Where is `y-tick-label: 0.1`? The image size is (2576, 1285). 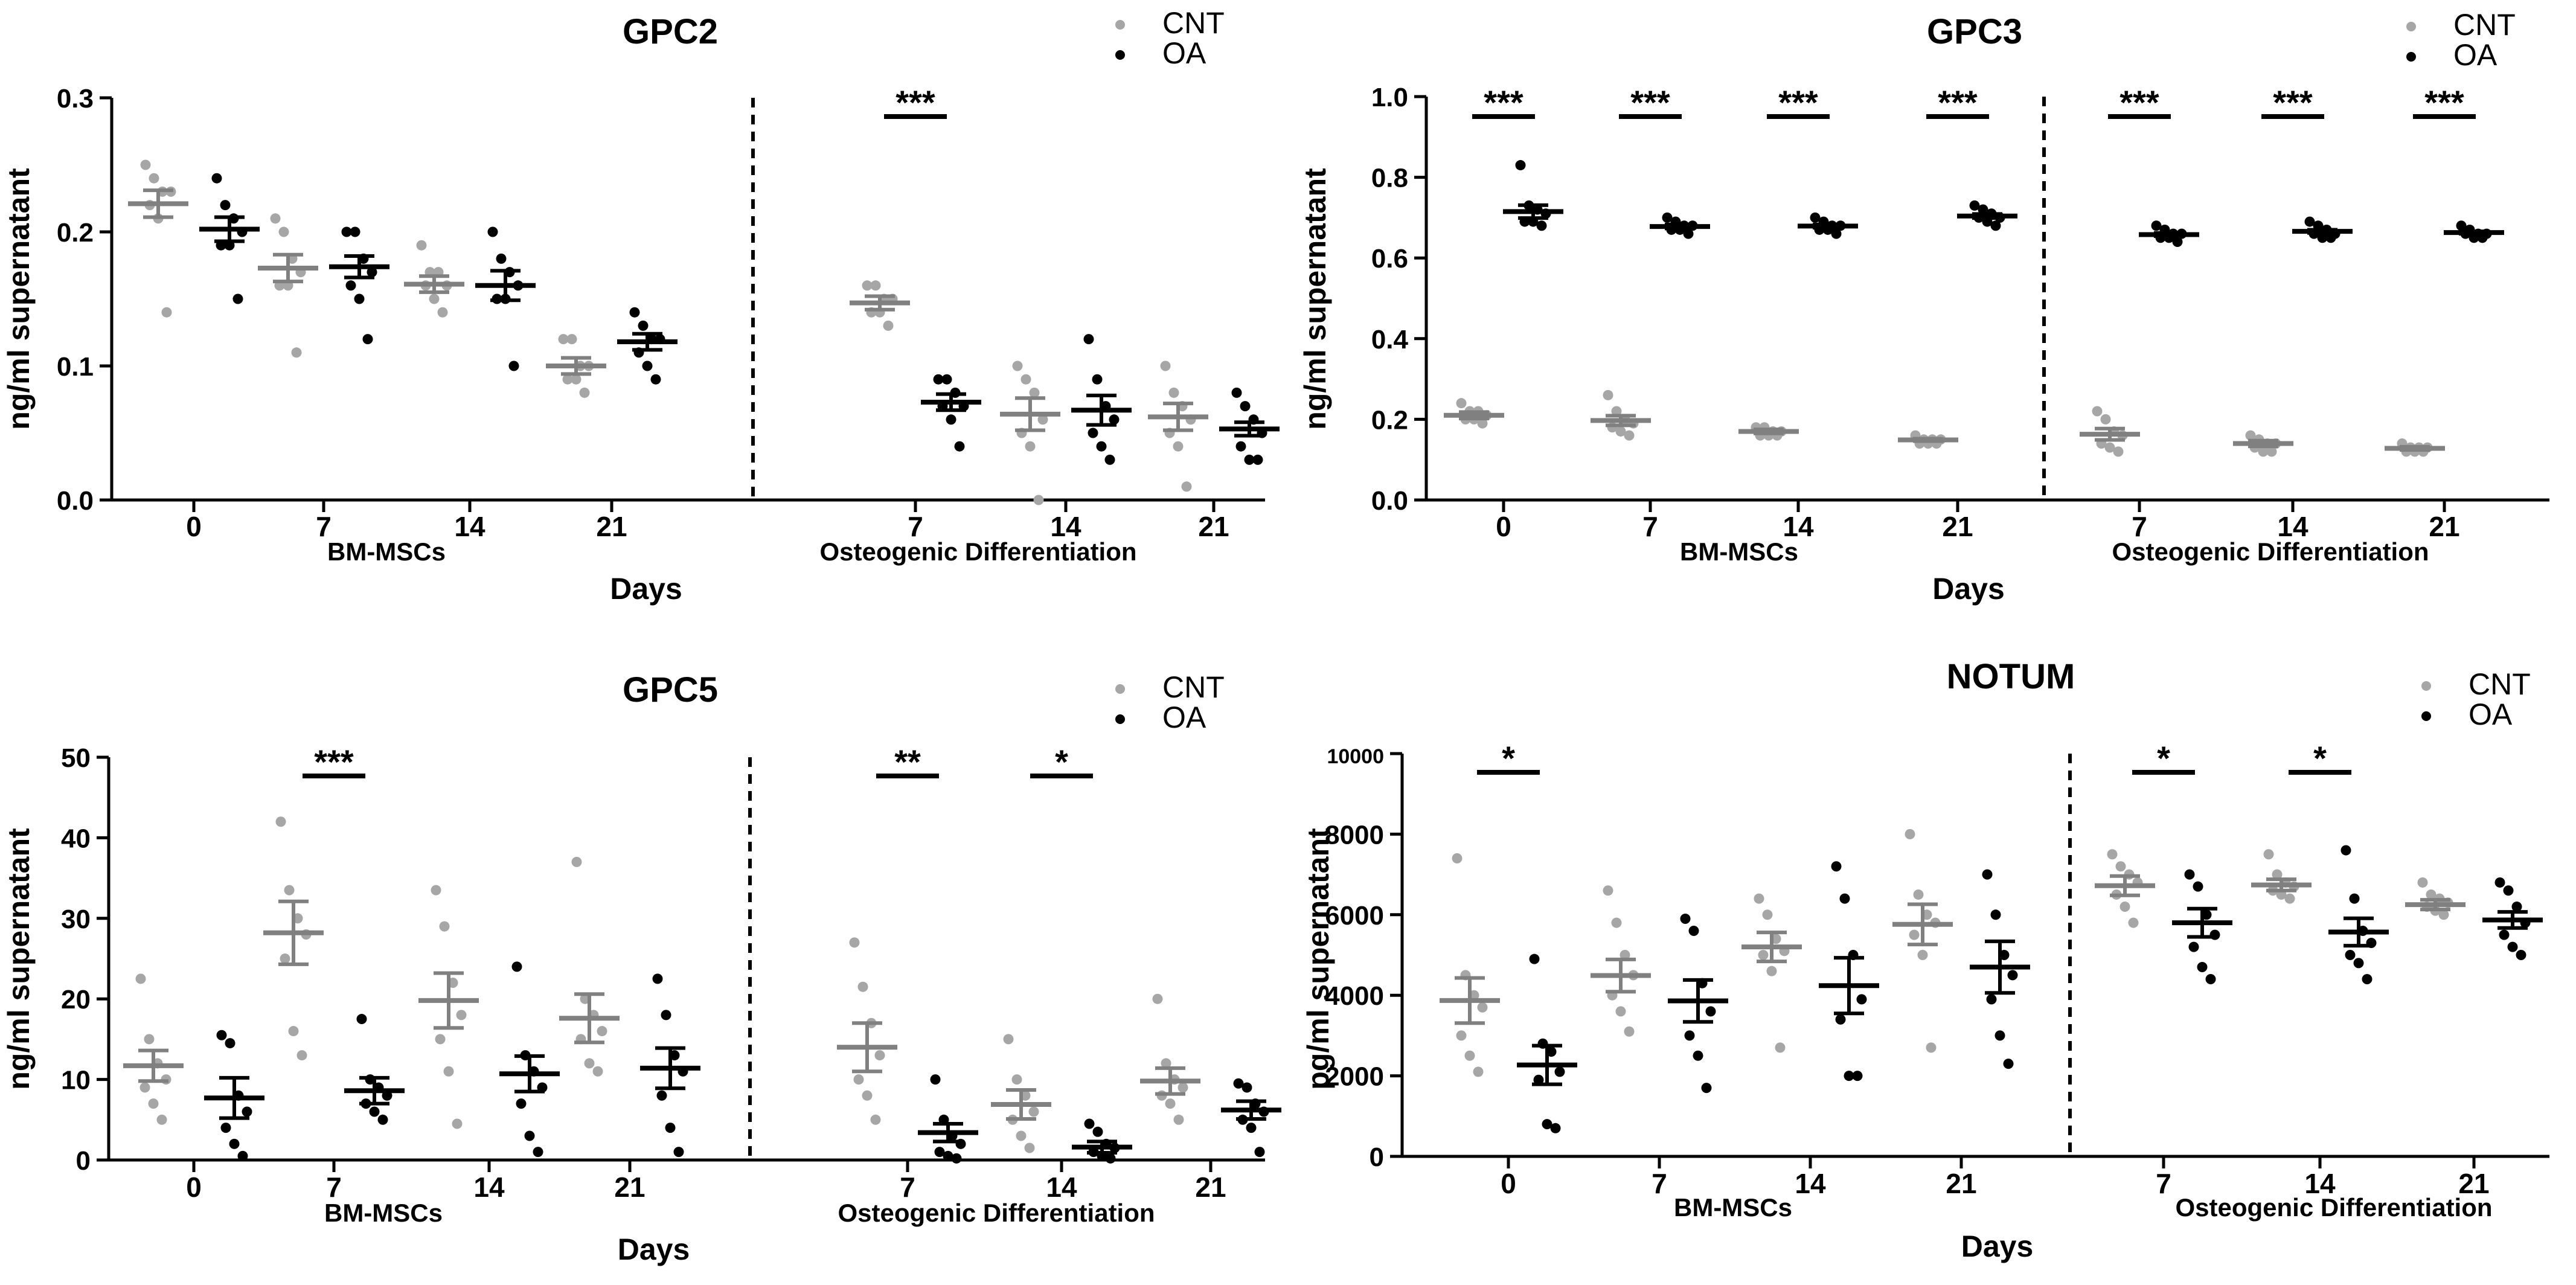
y-tick-label: 0.1 is located at coordinates (75, 367).